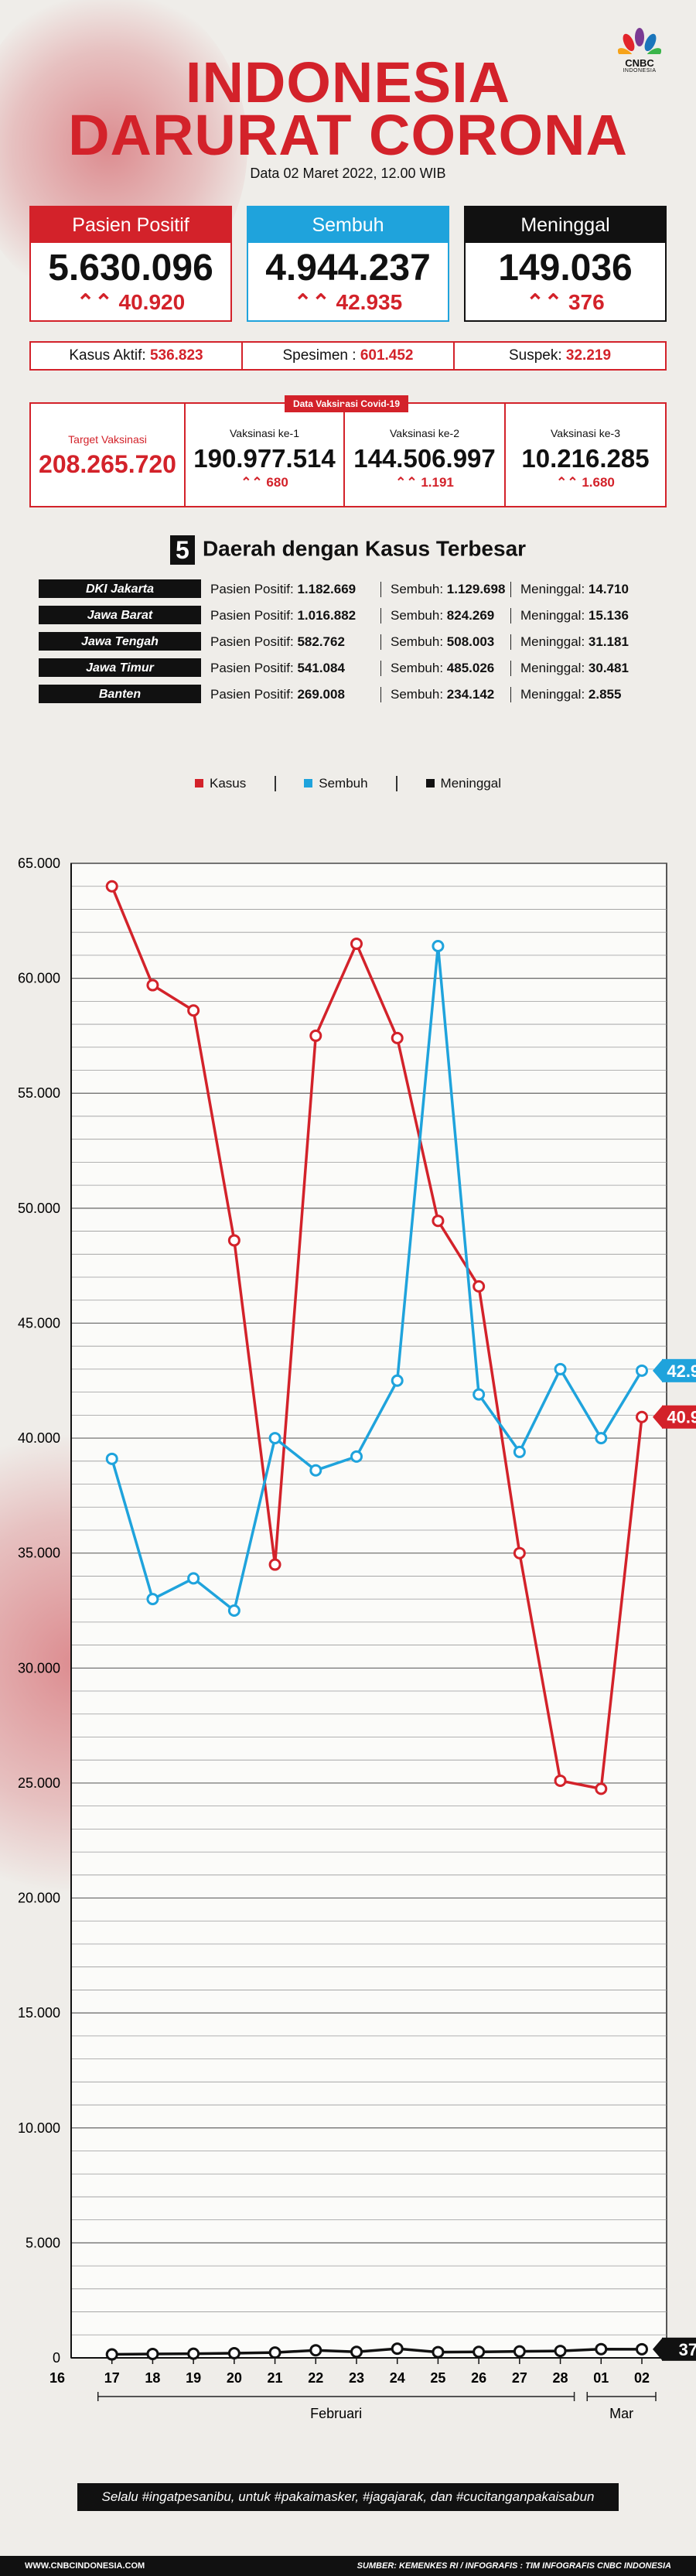 The image size is (696, 2576). Describe the element at coordinates (39, 863) in the screenshot. I see `y-tick-label: 65.000` at that location.